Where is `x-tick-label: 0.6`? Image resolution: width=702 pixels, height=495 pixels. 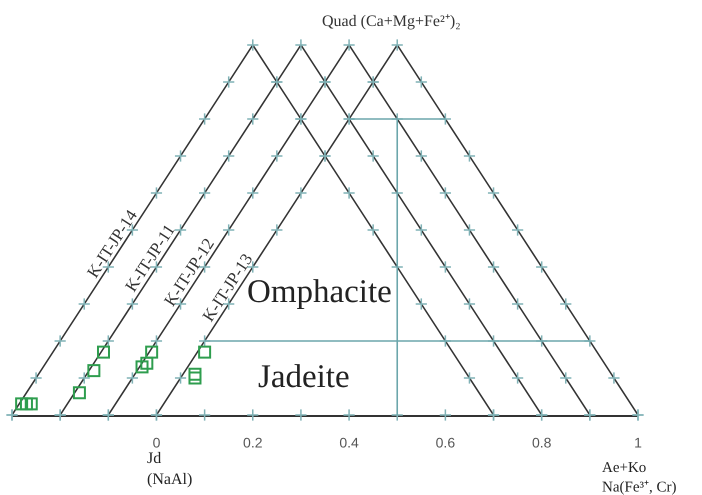
x-tick-label: 0.6 is located at coordinates (446, 442).